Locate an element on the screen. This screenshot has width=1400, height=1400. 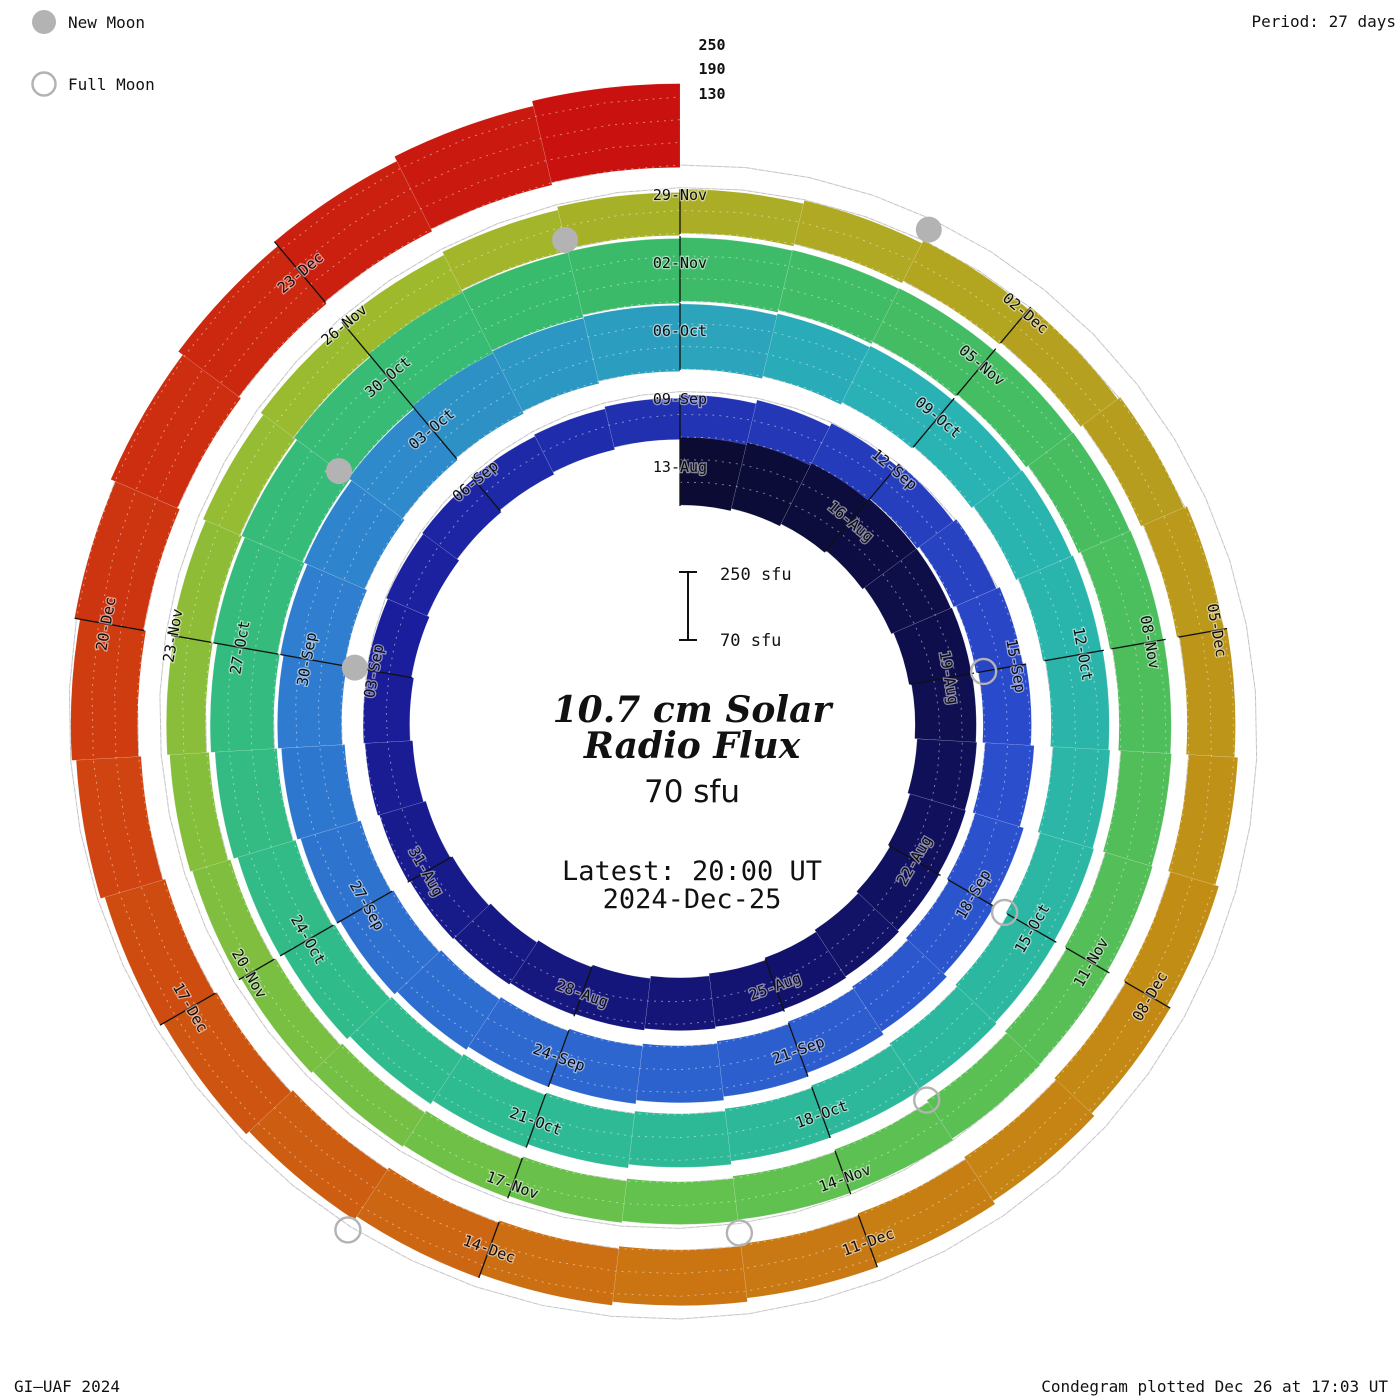
date-label: 29-Nov is located at coordinates (680, 195).